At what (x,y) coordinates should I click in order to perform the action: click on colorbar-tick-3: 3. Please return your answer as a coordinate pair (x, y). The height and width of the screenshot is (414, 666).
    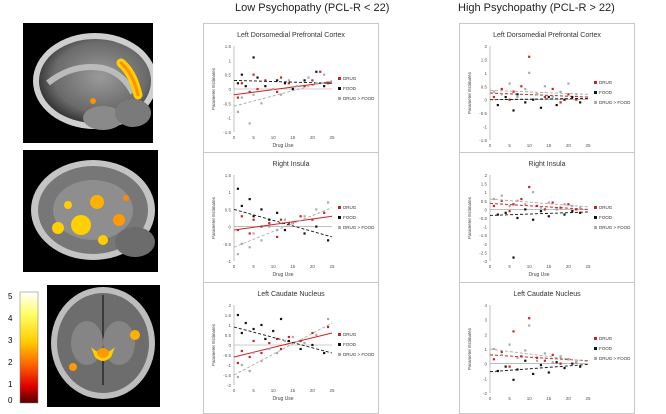
    Looking at the image, I should click on (10, 340).